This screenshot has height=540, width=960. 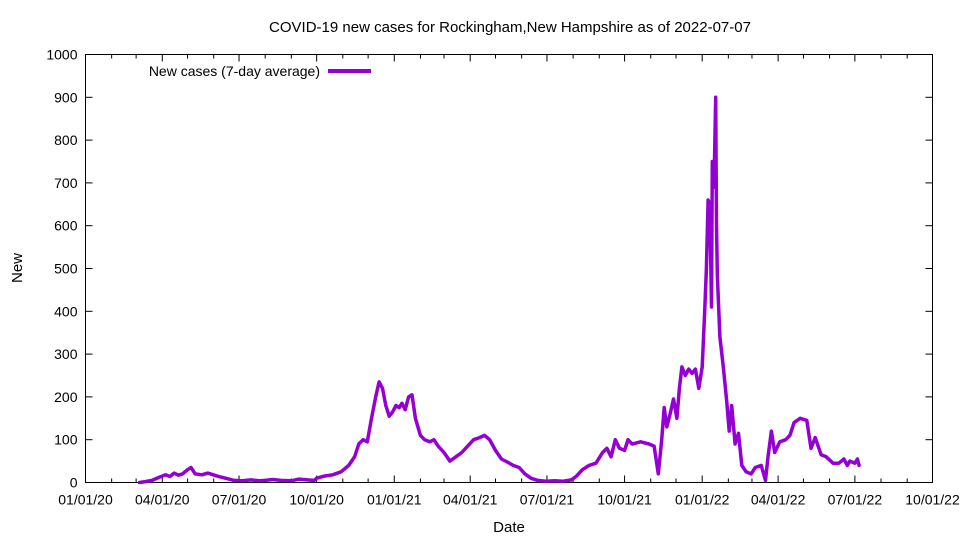 I want to click on y-tick-label: 700, so click(x=66, y=183).